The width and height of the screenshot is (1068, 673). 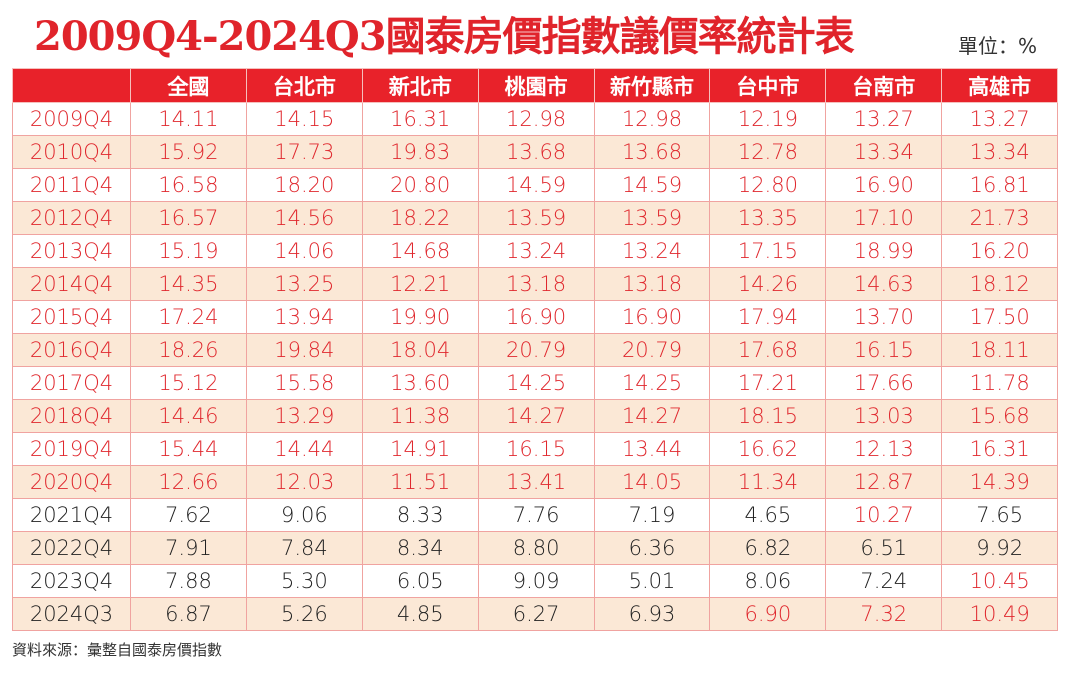 I want to click on table-cell: 4.65, so click(x=768, y=515).